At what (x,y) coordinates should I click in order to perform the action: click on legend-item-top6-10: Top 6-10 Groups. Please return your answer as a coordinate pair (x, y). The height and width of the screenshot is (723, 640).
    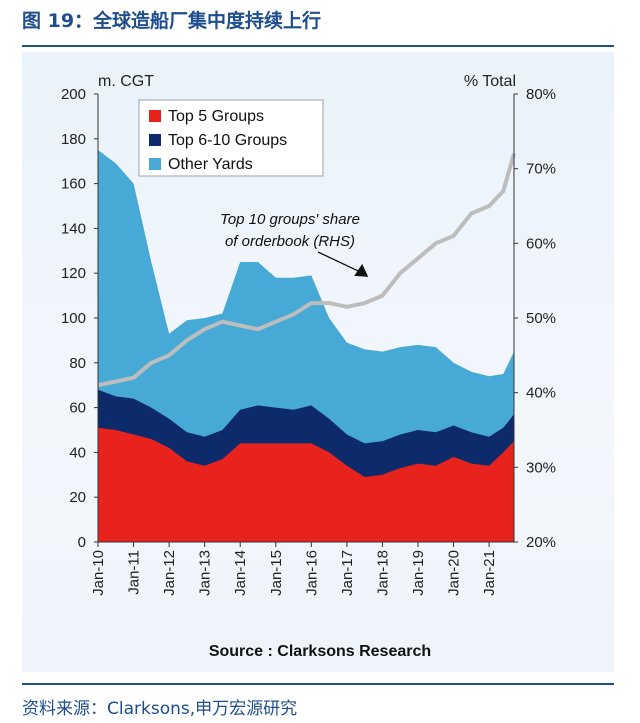
    Looking at the image, I should click on (218, 140).